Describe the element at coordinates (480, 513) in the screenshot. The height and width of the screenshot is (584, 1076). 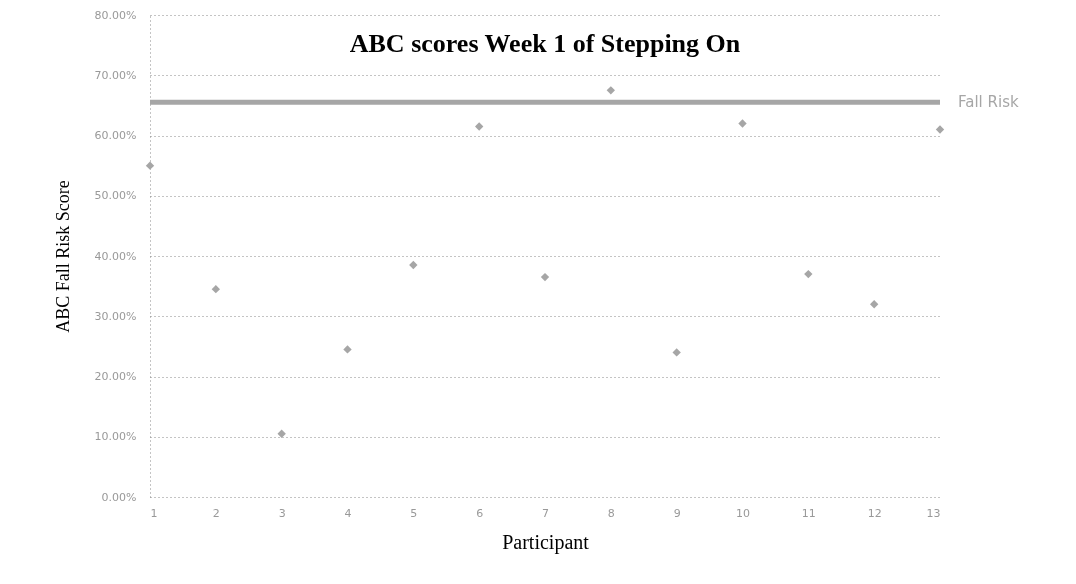
I see `x-tick-label: 6` at that location.